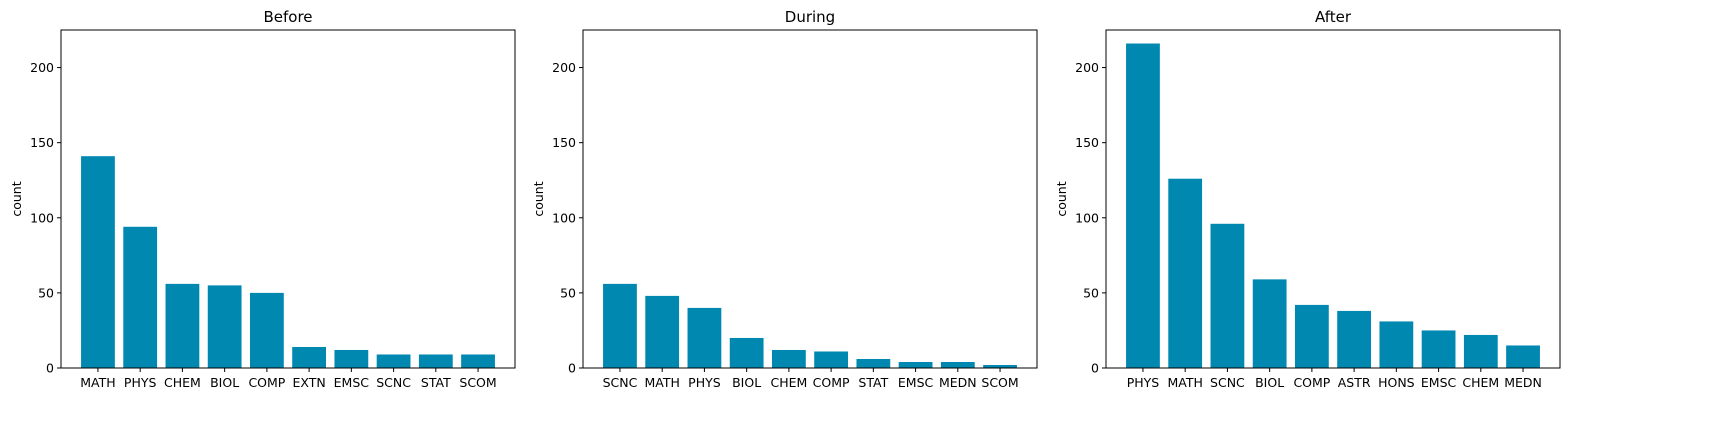 This screenshot has width=1713, height=435. Describe the element at coordinates (308, 382) in the screenshot. I see `x-tick-label-extn: EXTN` at that location.